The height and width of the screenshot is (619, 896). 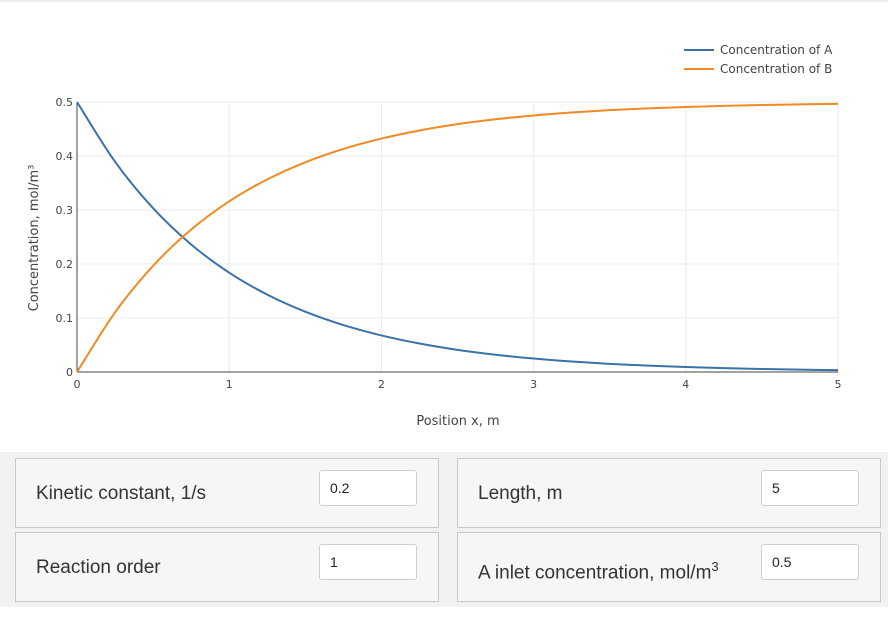 I want to click on x-tick-label: 4, so click(x=685, y=384).